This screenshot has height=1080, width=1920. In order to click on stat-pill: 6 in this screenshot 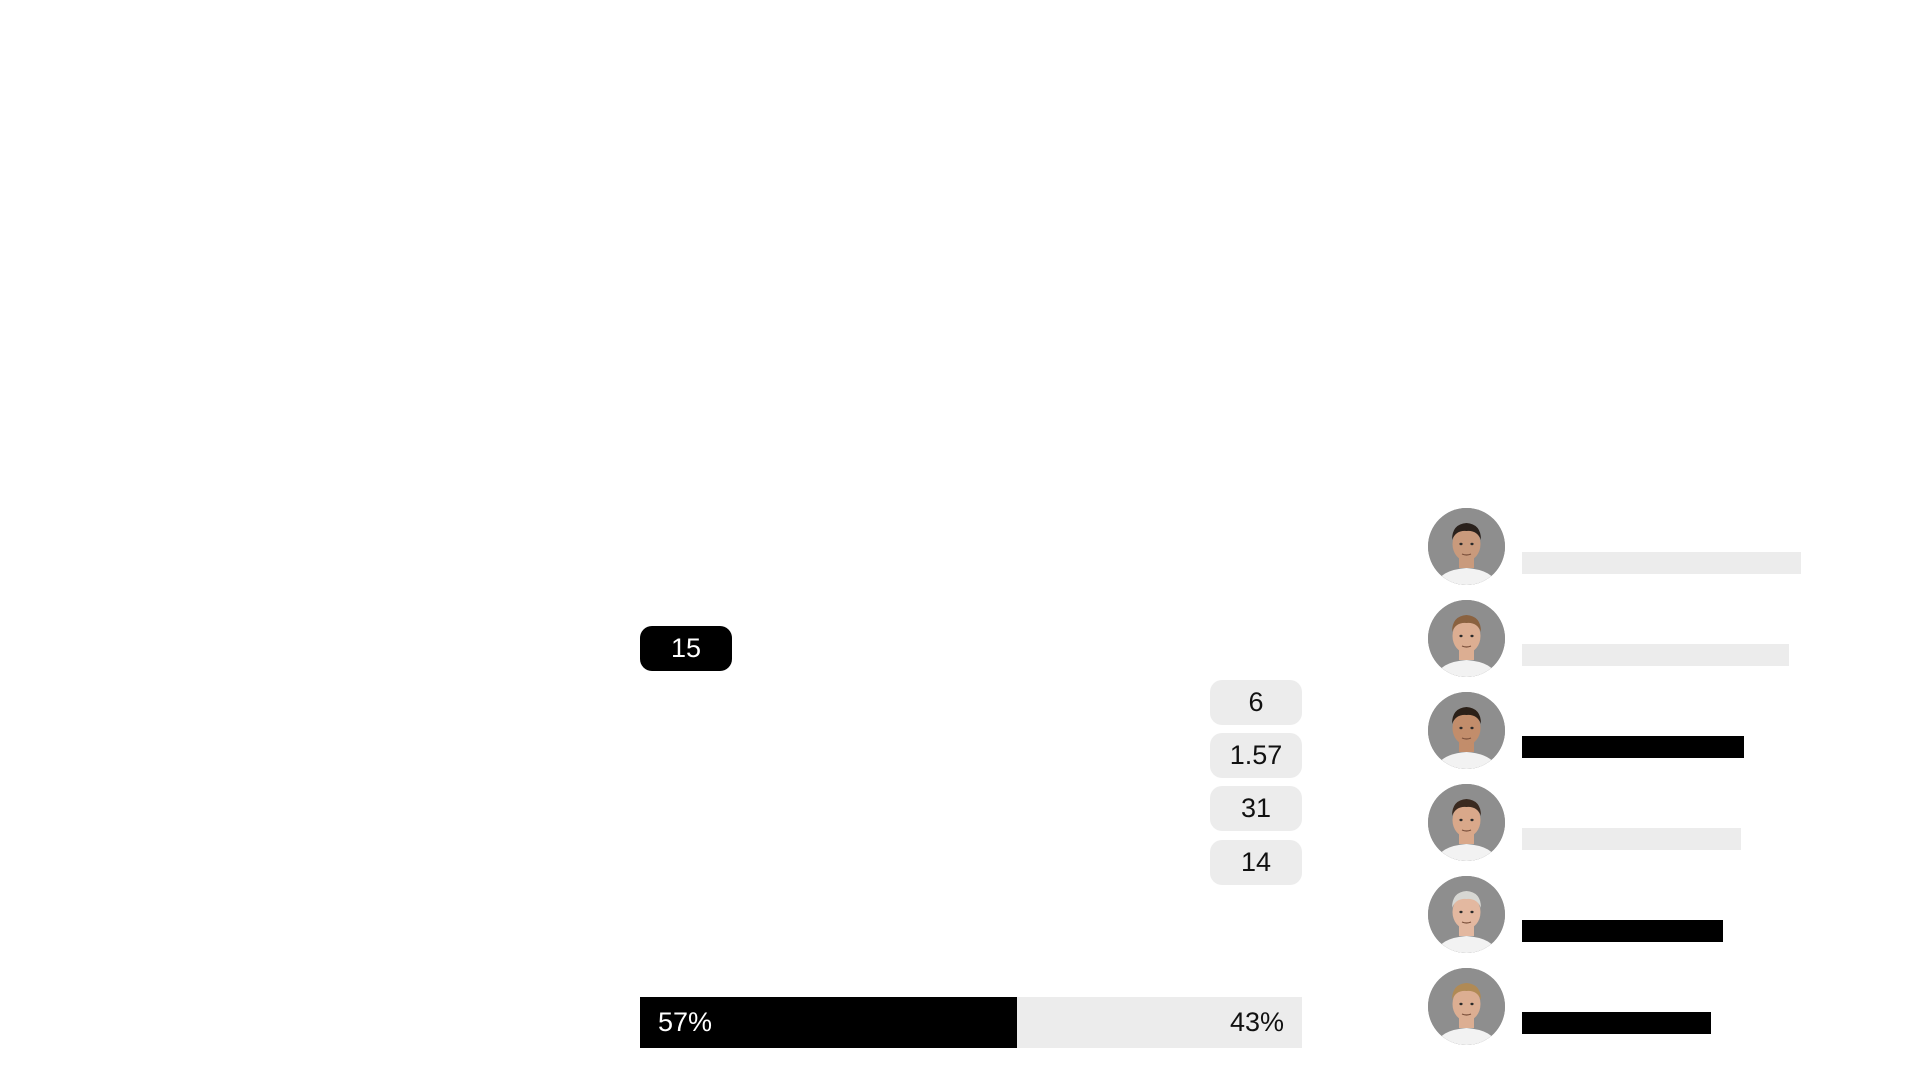, I will do `click(1256, 702)`.